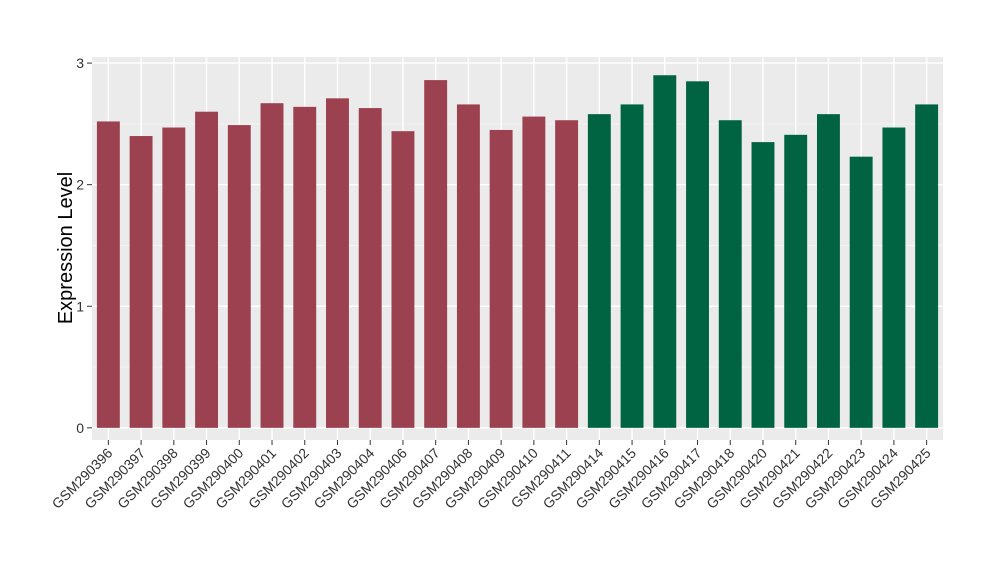 This screenshot has width=1000, height=585. What do you see at coordinates (84, 245) in the screenshot?
I see `y-axis: 0 1 2 3` at bounding box center [84, 245].